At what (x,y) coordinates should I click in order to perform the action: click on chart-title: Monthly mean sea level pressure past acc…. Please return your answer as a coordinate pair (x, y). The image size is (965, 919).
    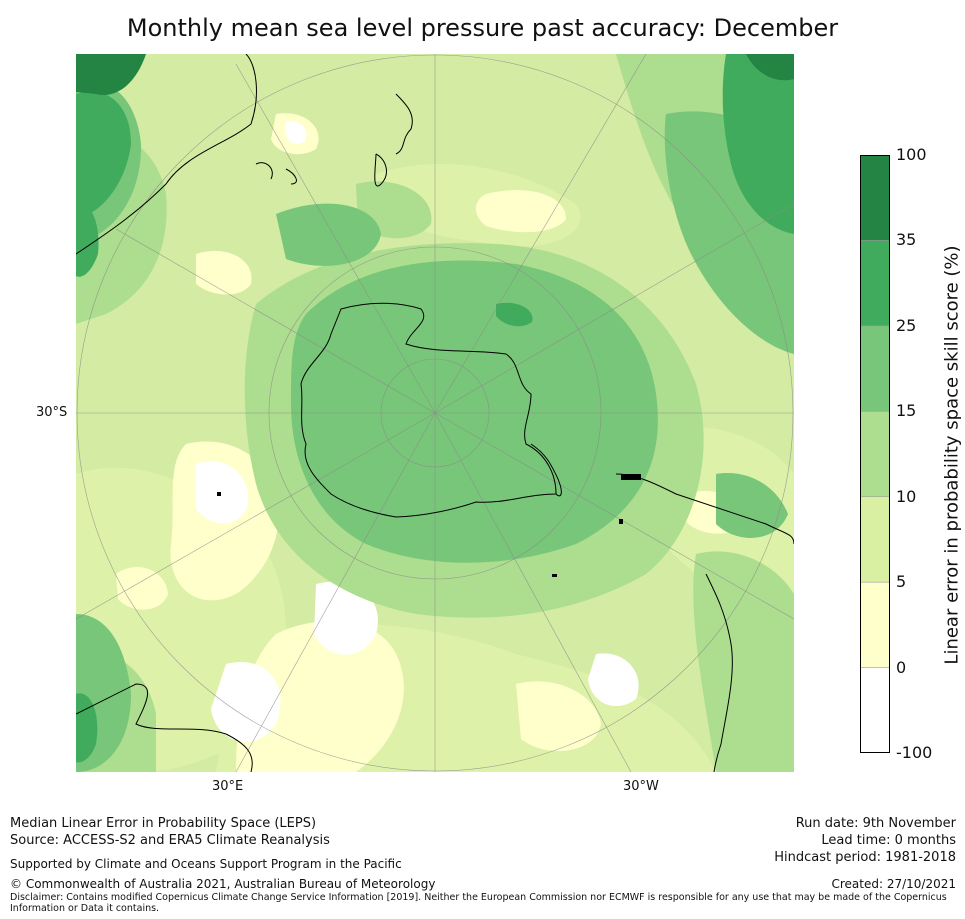
    Looking at the image, I should click on (482, 28).